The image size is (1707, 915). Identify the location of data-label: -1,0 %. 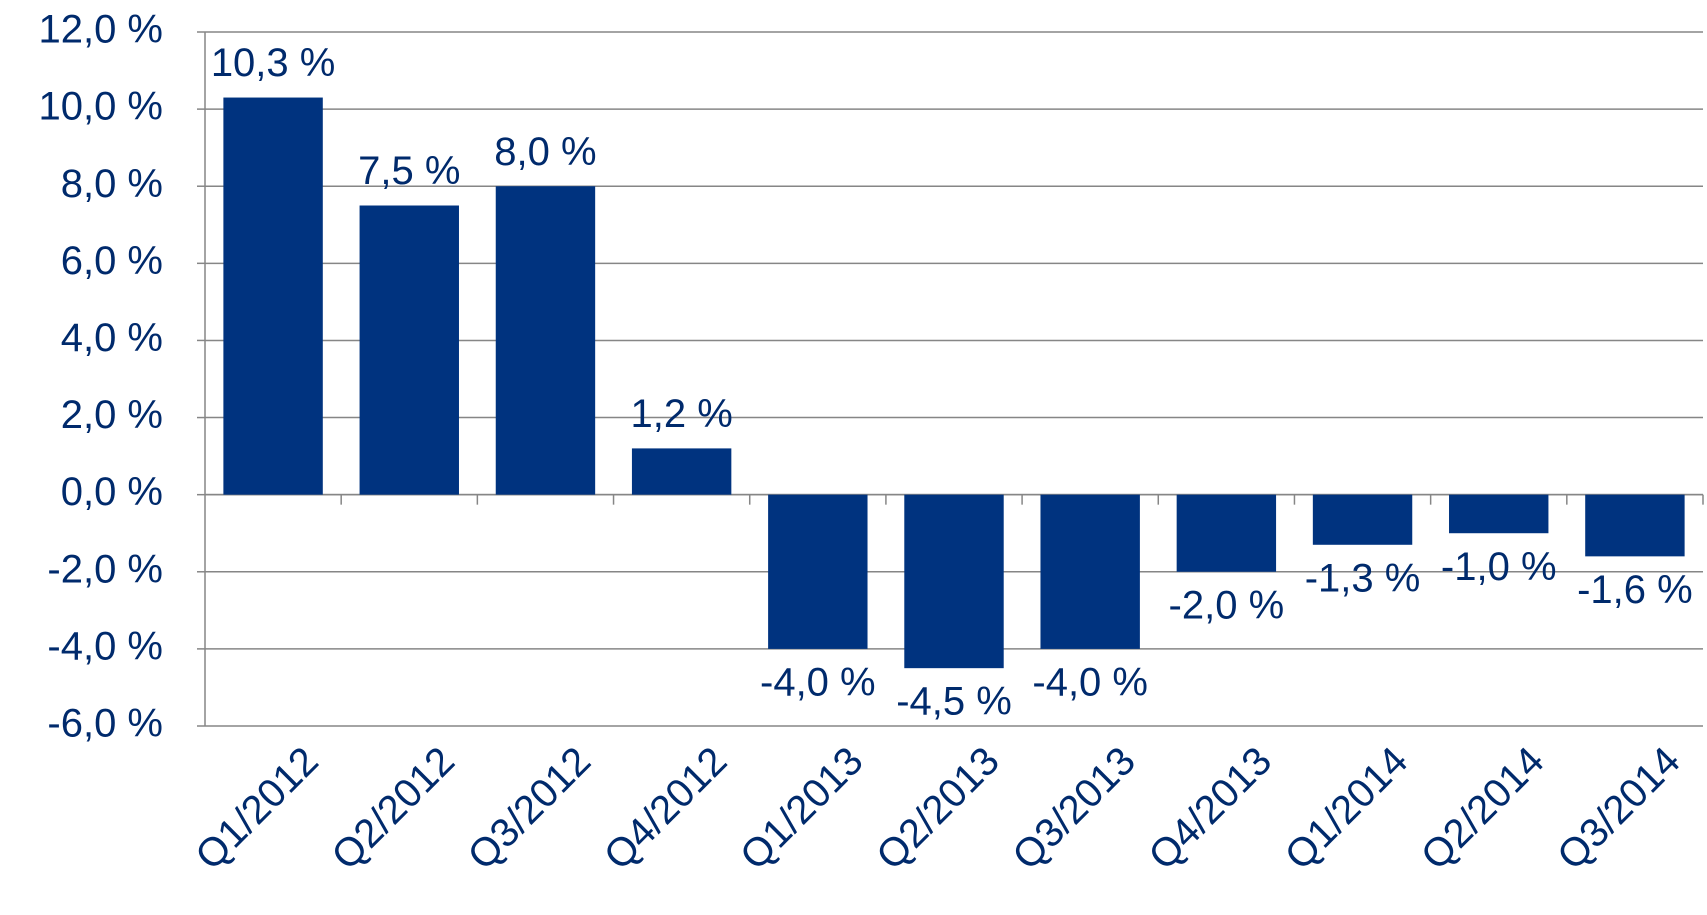
(1499, 567).